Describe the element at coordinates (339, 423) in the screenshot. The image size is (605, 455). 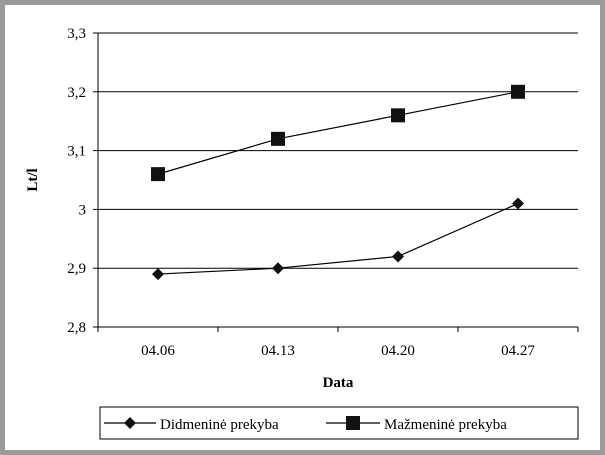
I see `legend: Didmeninė prekyba Mažmeninė prekyba` at that location.